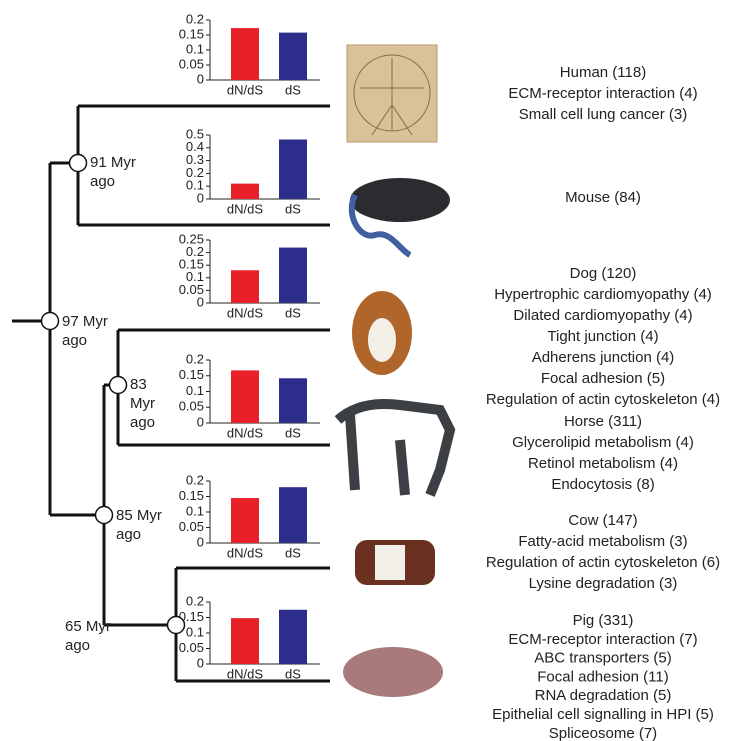 This screenshot has width=742, height=741. Describe the element at coordinates (603, 357) in the screenshot. I see `pathway-label: Adherens junction (4)` at that location.